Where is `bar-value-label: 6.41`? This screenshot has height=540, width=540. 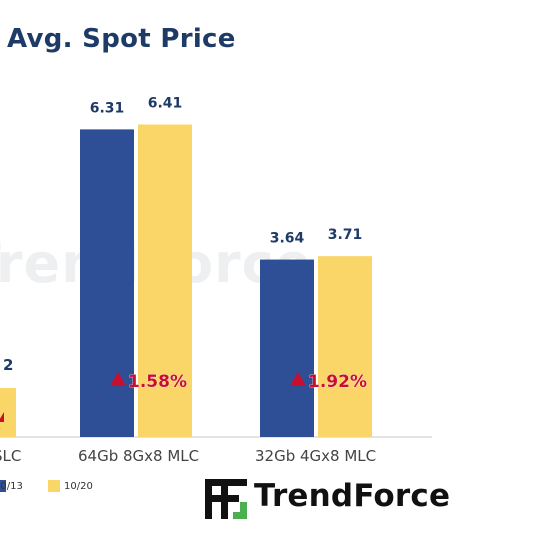 bar-value-label: 6.41 is located at coordinates (165, 104).